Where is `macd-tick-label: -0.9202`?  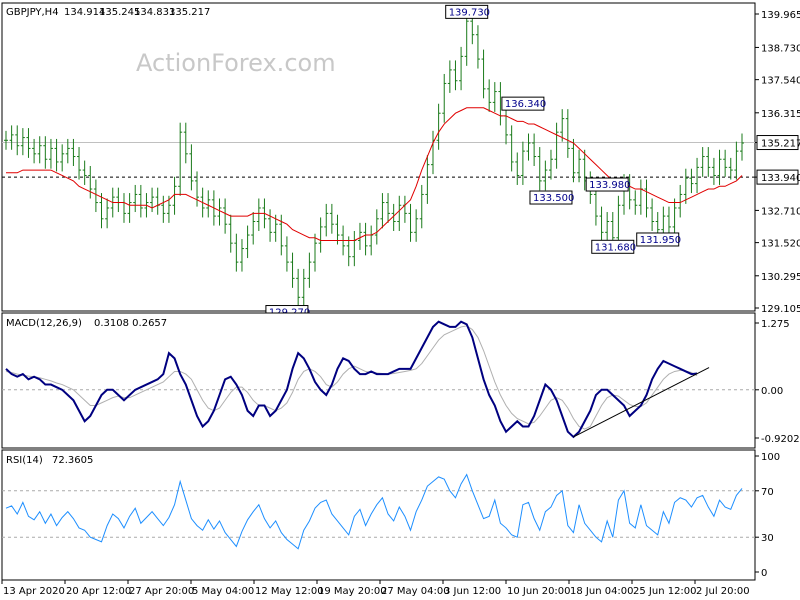 macd-tick-label: -0.9202 is located at coordinates (780, 439).